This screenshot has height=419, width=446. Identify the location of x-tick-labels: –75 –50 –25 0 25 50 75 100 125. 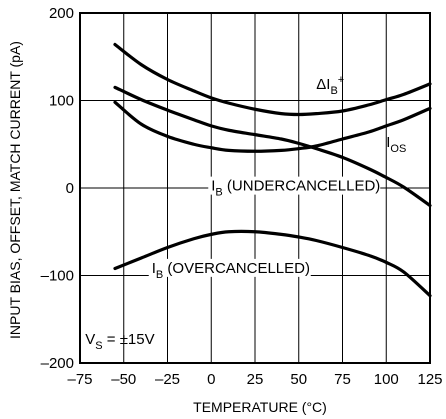
(254, 379).